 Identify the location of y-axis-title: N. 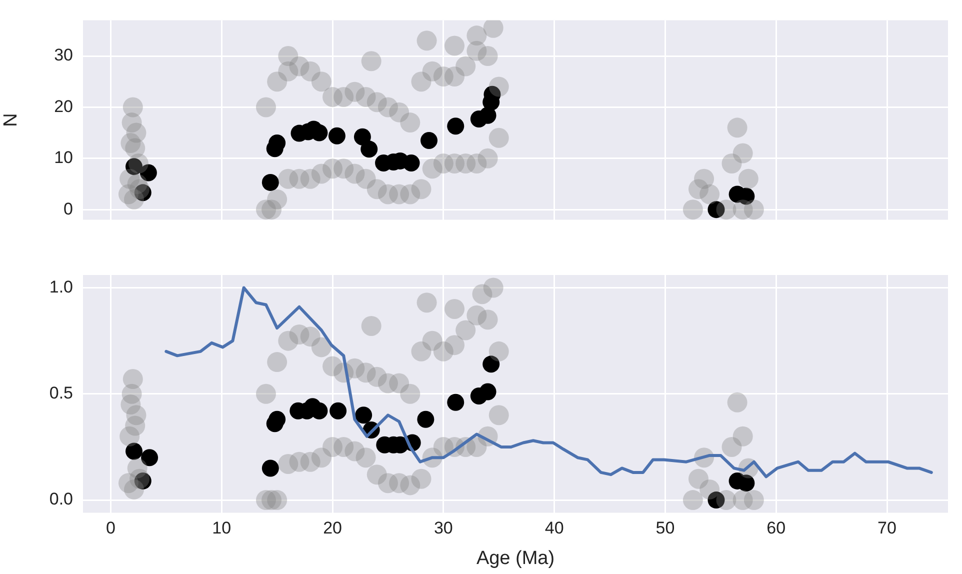
(11, 120).